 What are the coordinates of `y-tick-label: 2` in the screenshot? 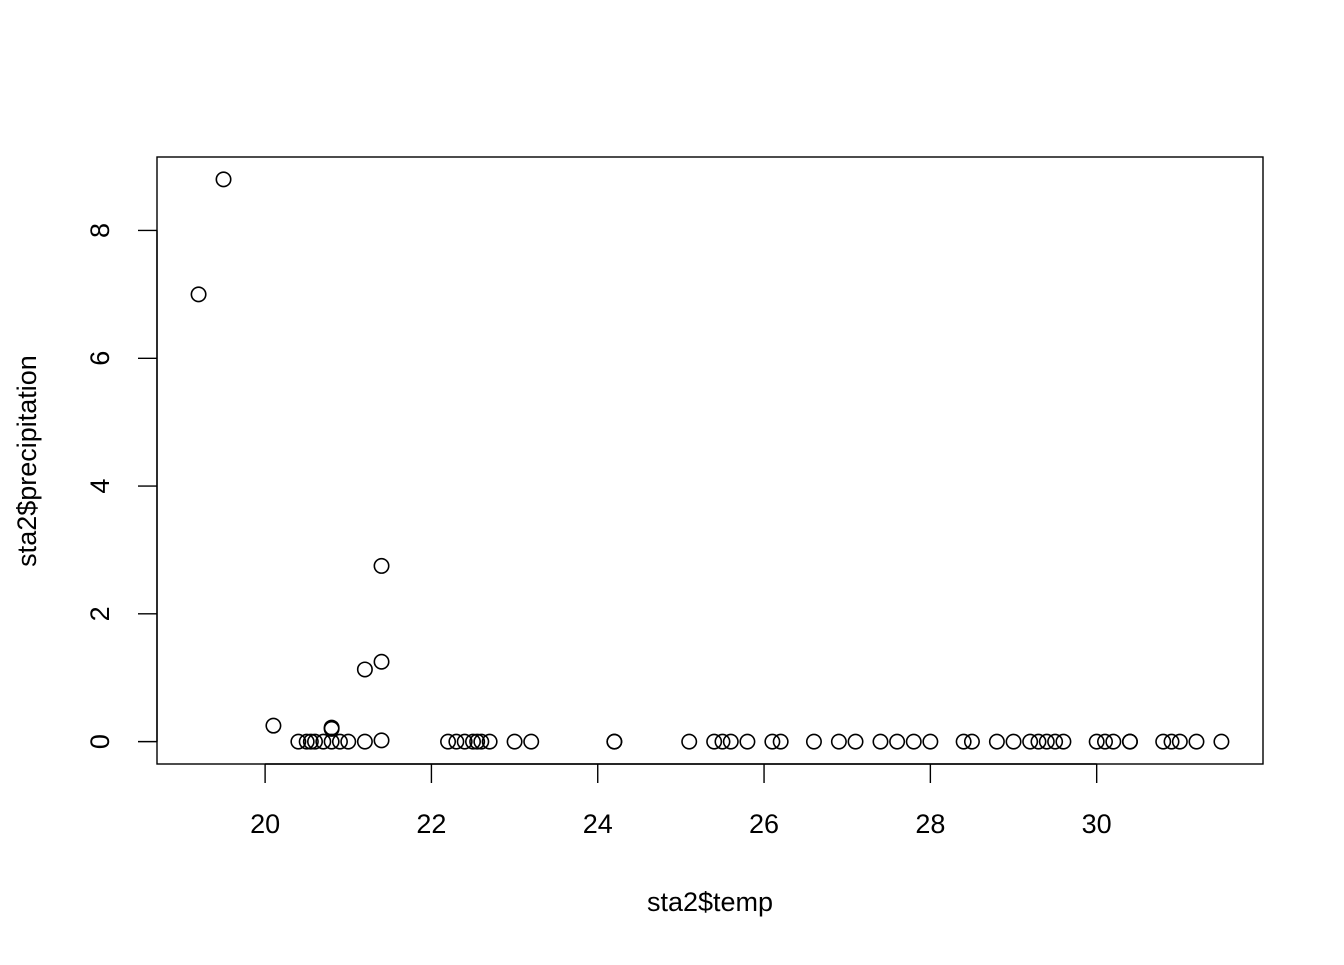 It's located at (100, 613).